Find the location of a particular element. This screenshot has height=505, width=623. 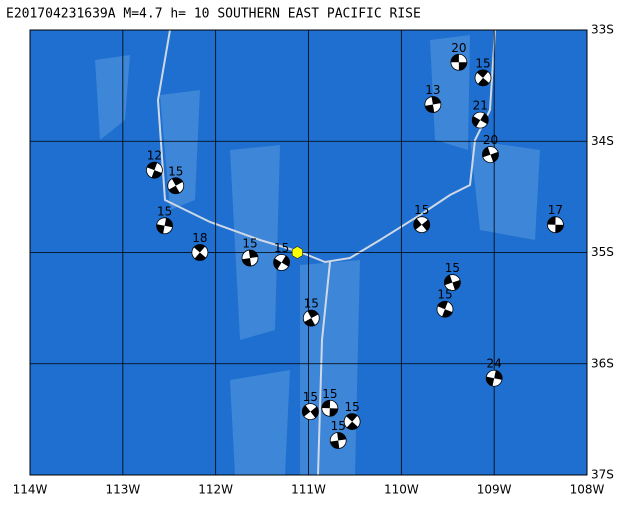

depth-label: 21 is located at coordinates (480, 106).